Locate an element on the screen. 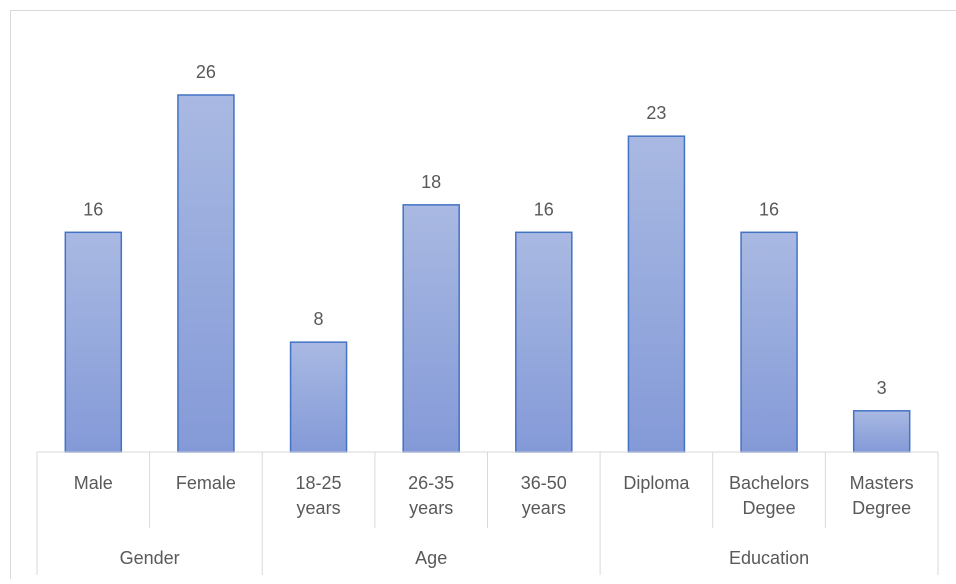 This screenshot has width=956, height=584. data-label-4: 16 is located at coordinates (544, 209).